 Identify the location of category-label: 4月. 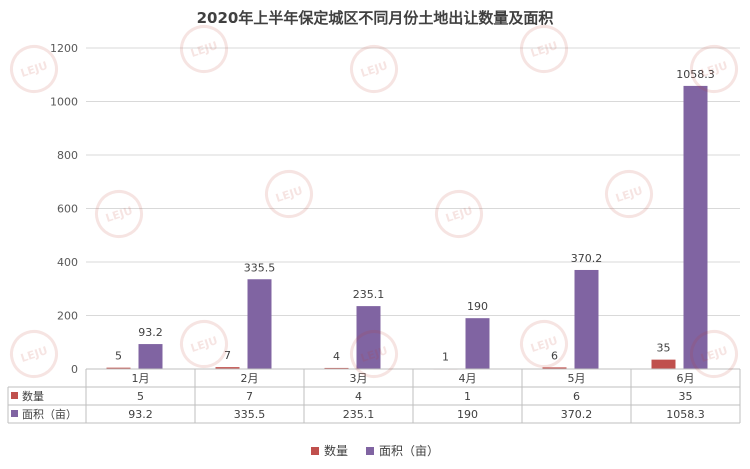
(468, 378).